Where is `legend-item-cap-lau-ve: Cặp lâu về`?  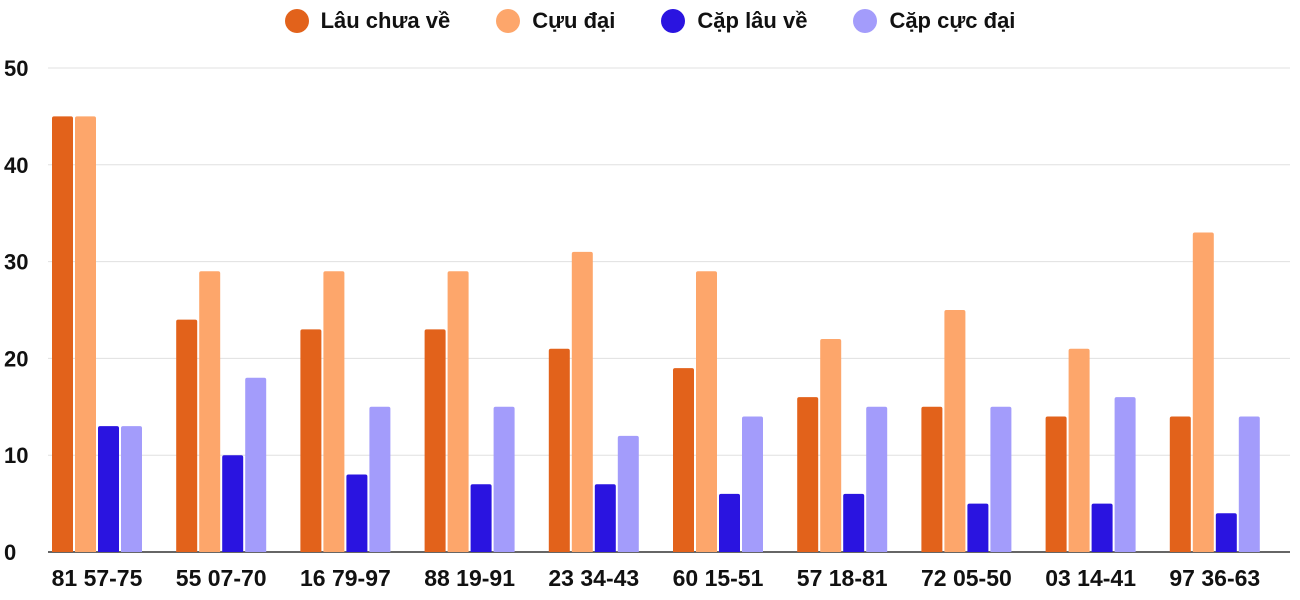 legend-item-cap-lau-ve: Cặp lâu về is located at coordinates (734, 21).